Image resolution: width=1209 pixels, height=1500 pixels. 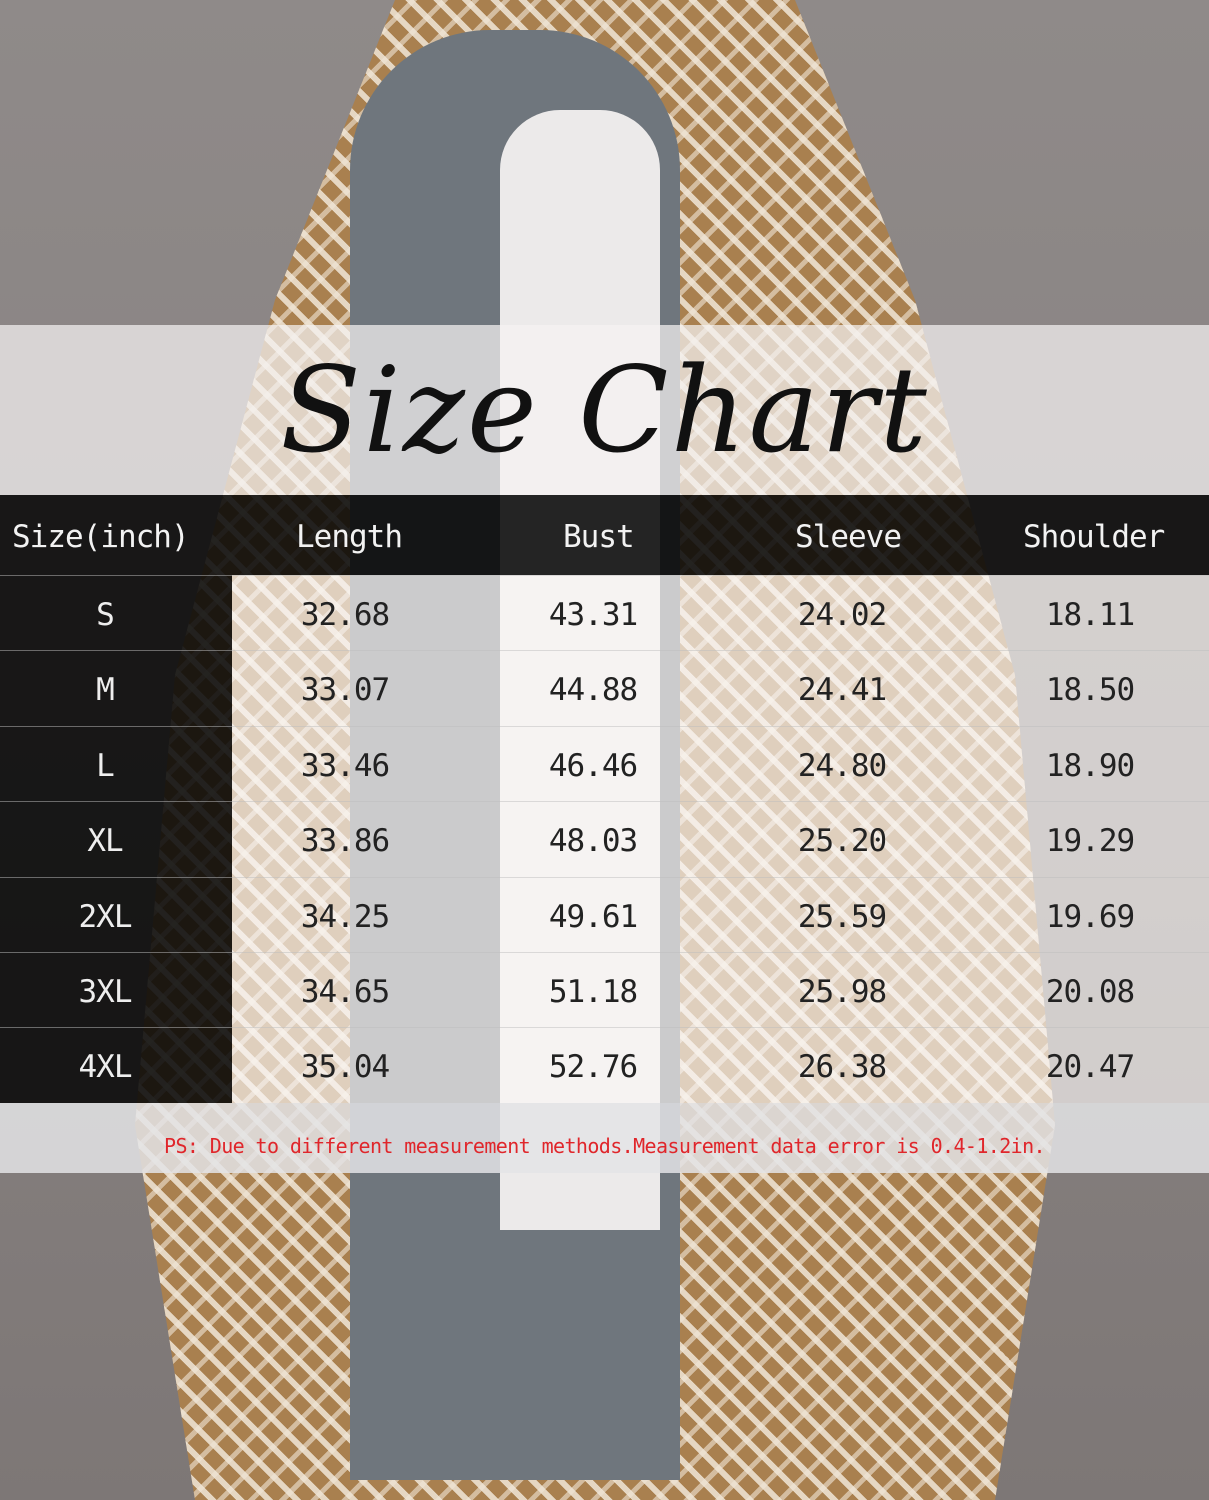 I want to click on cell-bust: 49.61, so click(x=593, y=916).